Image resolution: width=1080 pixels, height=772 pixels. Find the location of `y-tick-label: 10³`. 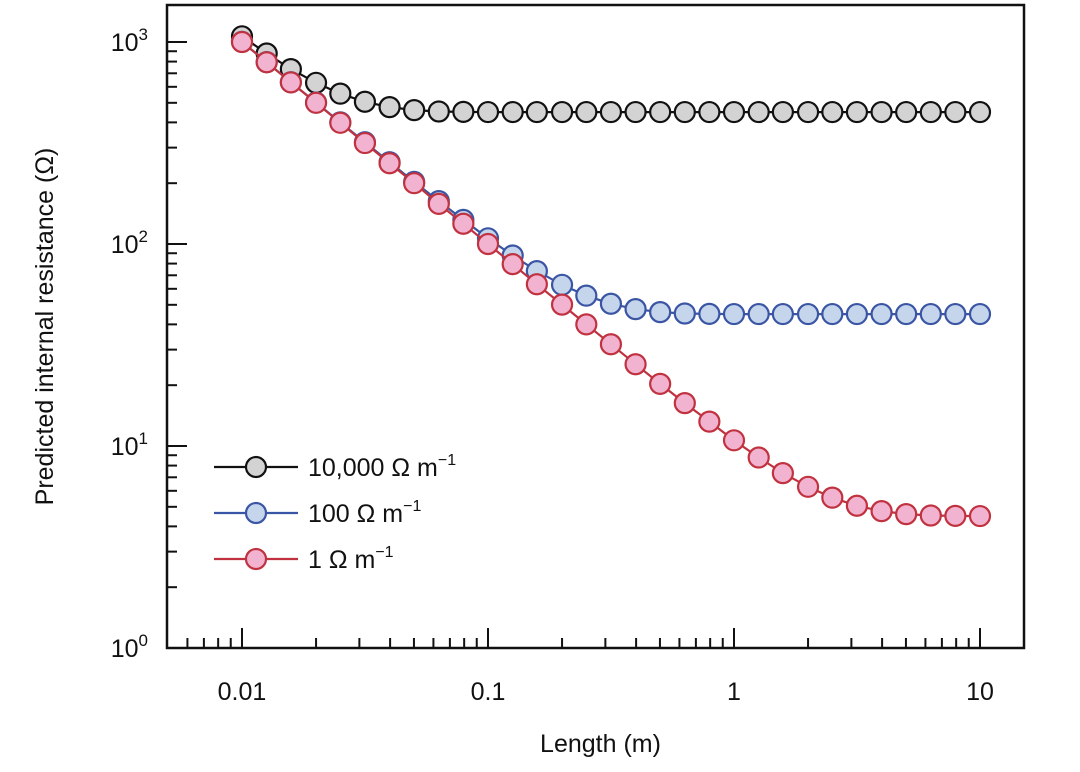

y-tick-label: 10³ is located at coordinates (129, 41).